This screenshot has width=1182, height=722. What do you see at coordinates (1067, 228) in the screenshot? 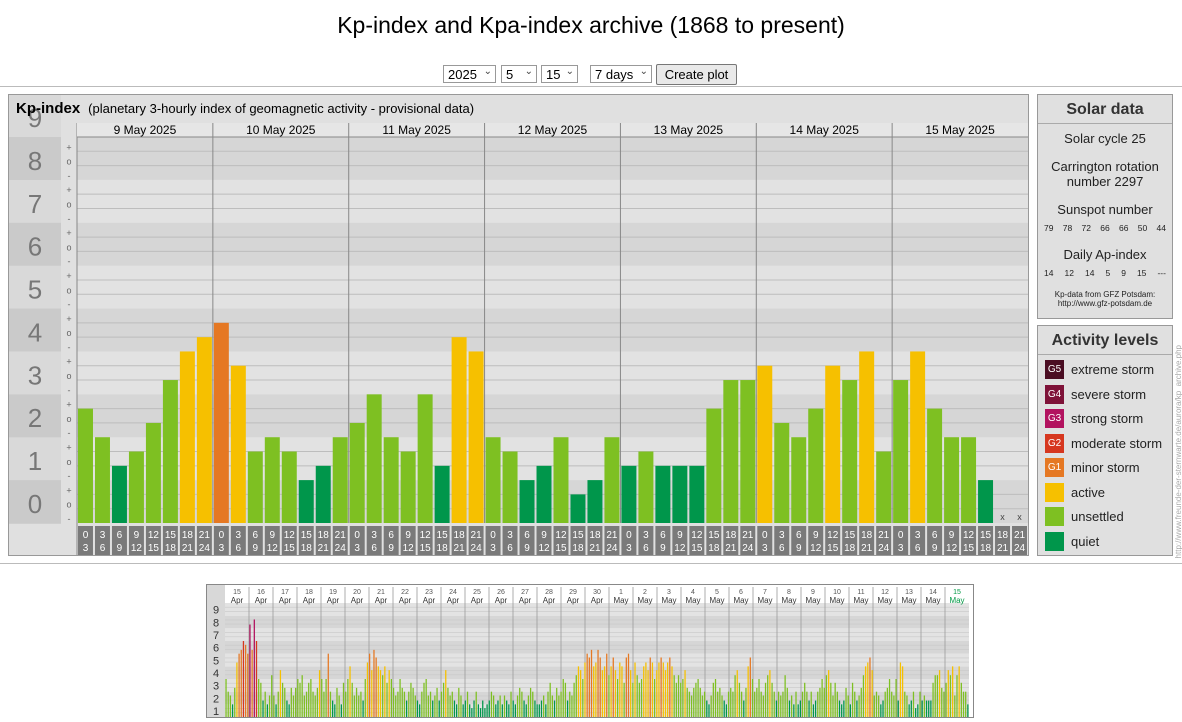
I see `sunspot-value: 78` at bounding box center [1067, 228].